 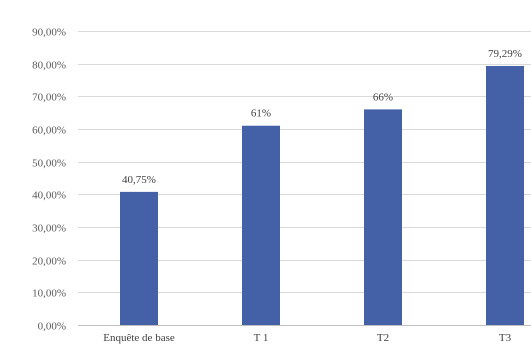 What do you see at coordinates (139, 338) in the screenshot?
I see `category-label: Enquête de base` at bounding box center [139, 338].